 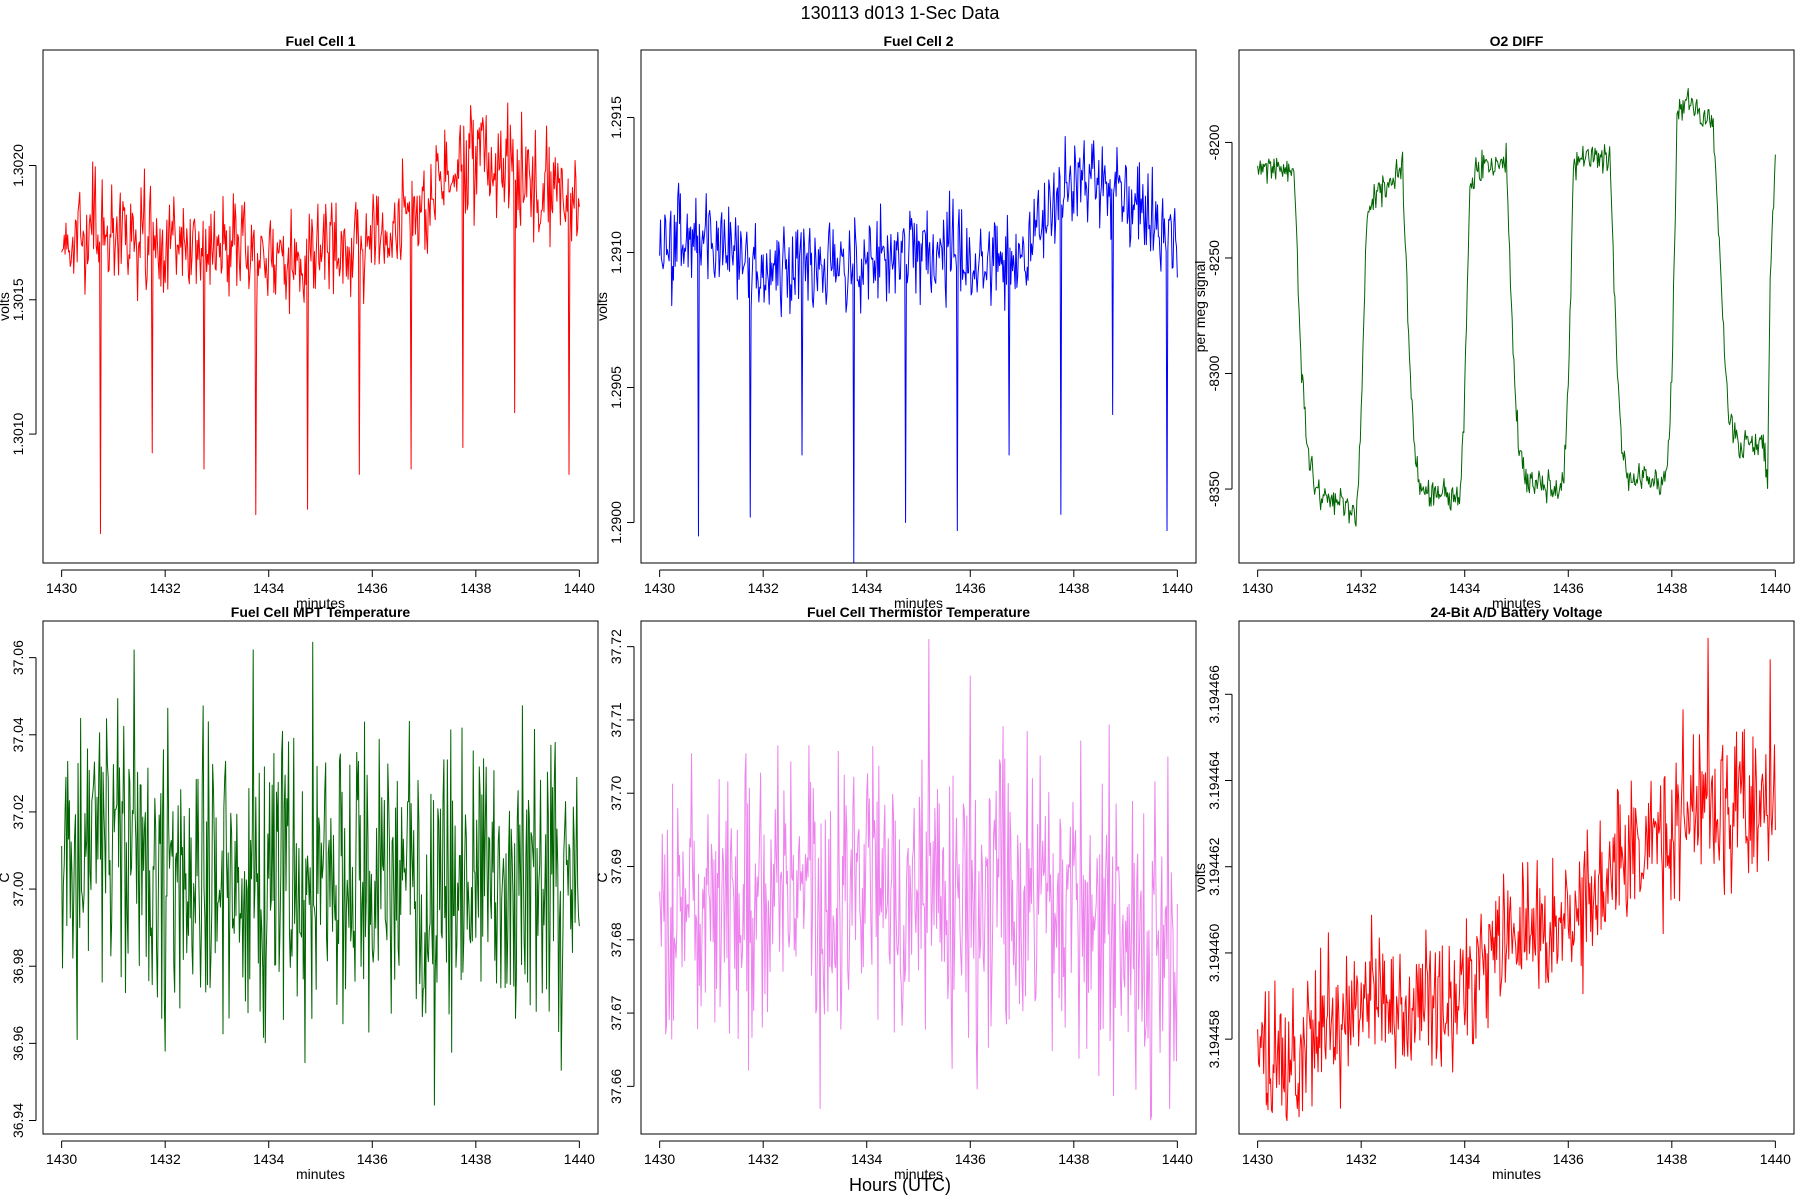 What do you see at coordinates (616, 719) in the screenshot?
I see `panel-5-y-tick-label: 37.71` at bounding box center [616, 719].